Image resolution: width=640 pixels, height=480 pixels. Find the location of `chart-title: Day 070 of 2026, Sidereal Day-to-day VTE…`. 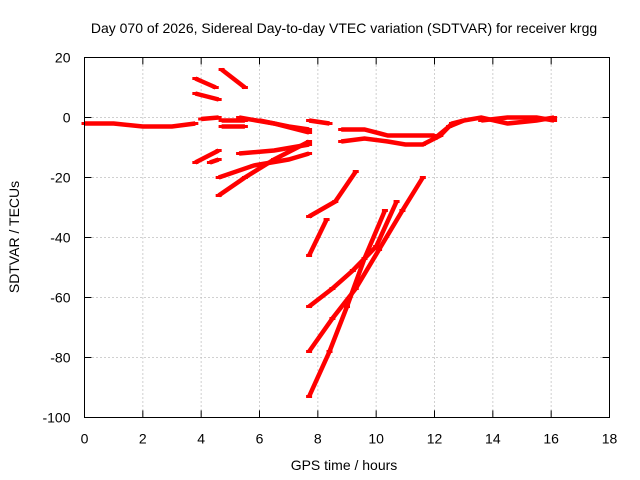

chart-title: Day 070 of 2026, Sidereal Day-to-day VTE… is located at coordinates (344, 28).